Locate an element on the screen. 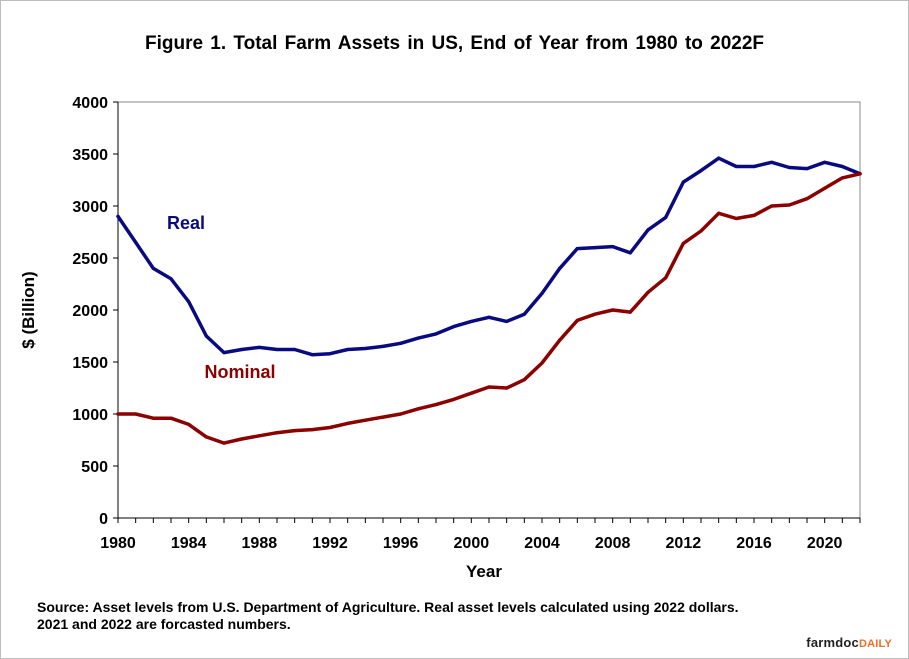 The image size is (909, 659). x-tick-label: 1988 is located at coordinates (260, 543).